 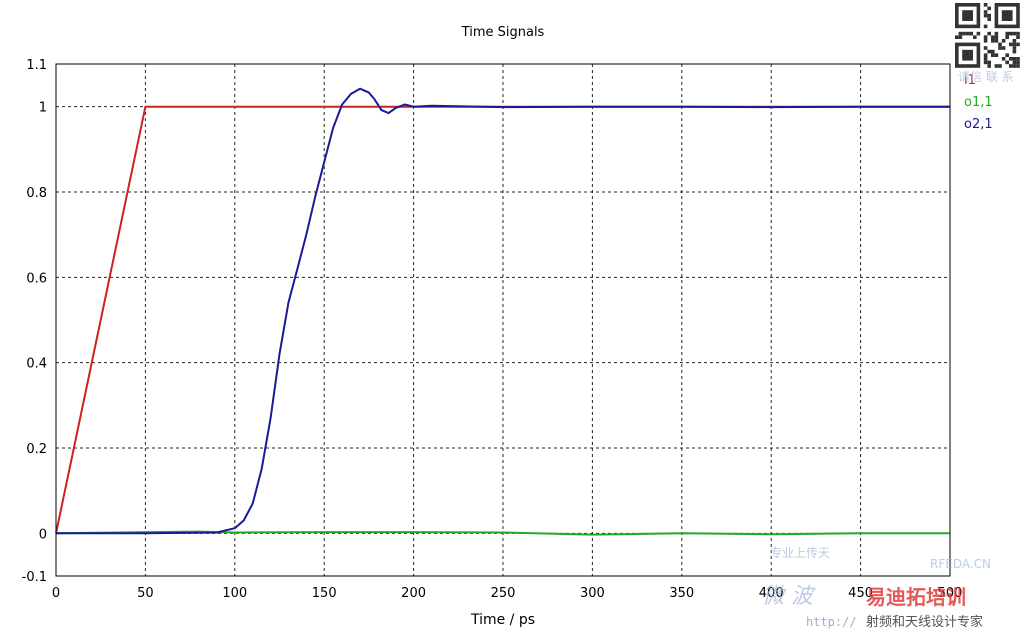 I want to click on y-tick-label: 0.8, so click(x=36, y=193).